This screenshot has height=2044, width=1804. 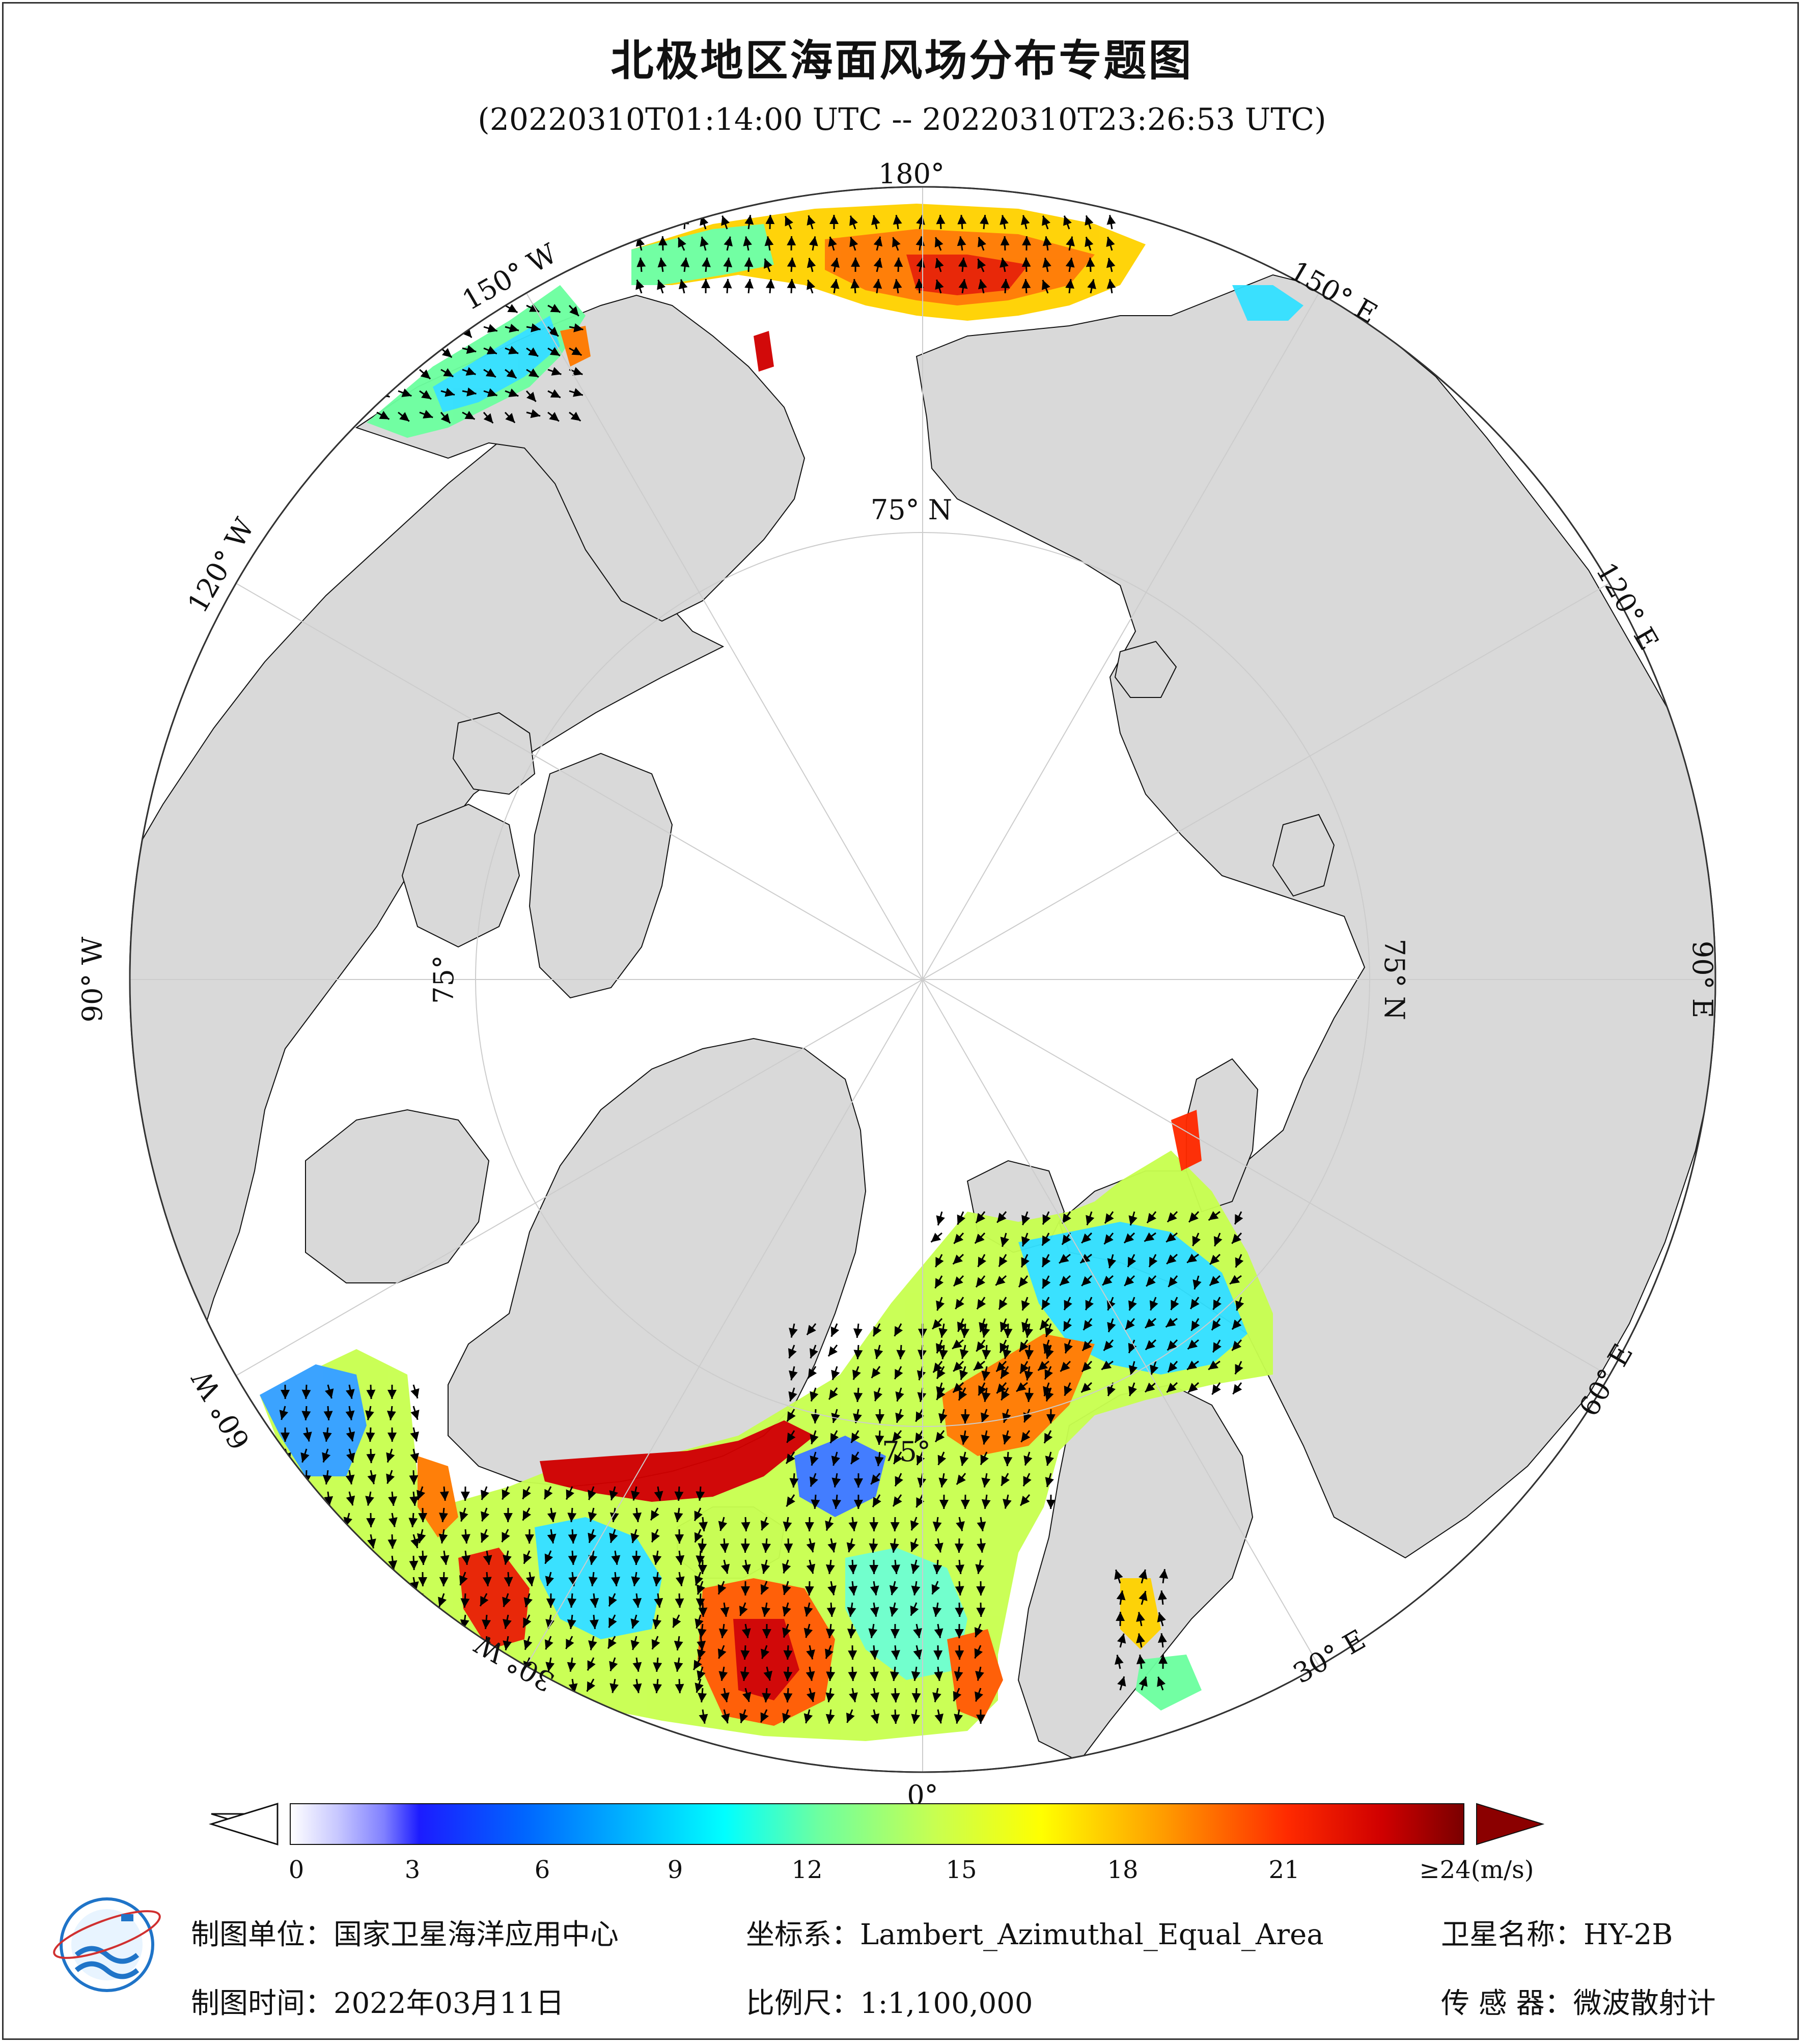 What do you see at coordinates (542, 1870) in the screenshot?
I see `cb-tick-6: 6` at bounding box center [542, 1870].